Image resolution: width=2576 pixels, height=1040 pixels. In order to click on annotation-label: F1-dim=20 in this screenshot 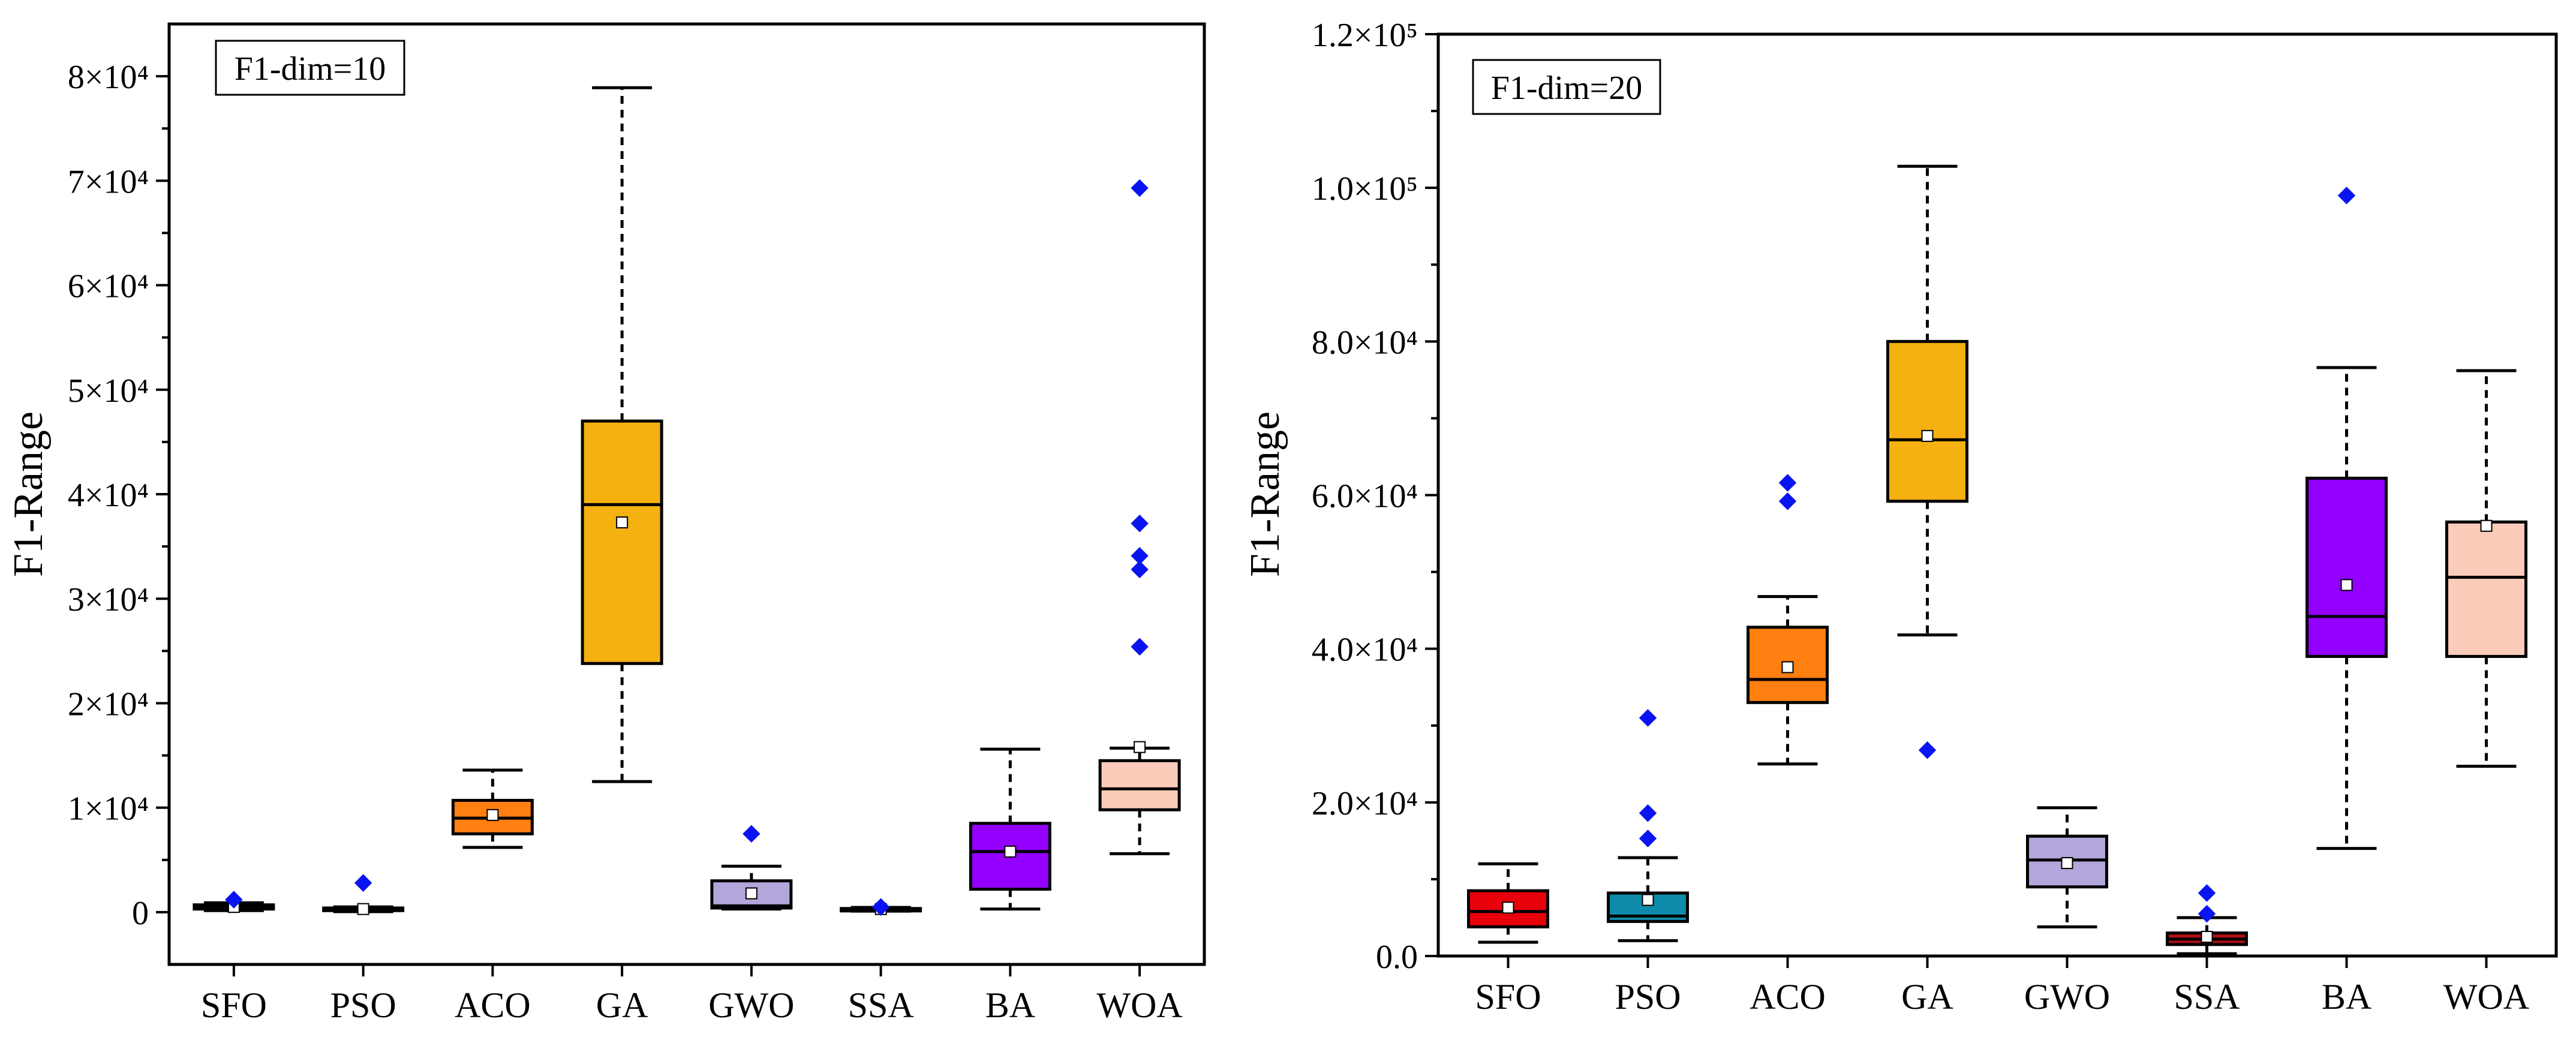, I will do `click(1567, 88)`.